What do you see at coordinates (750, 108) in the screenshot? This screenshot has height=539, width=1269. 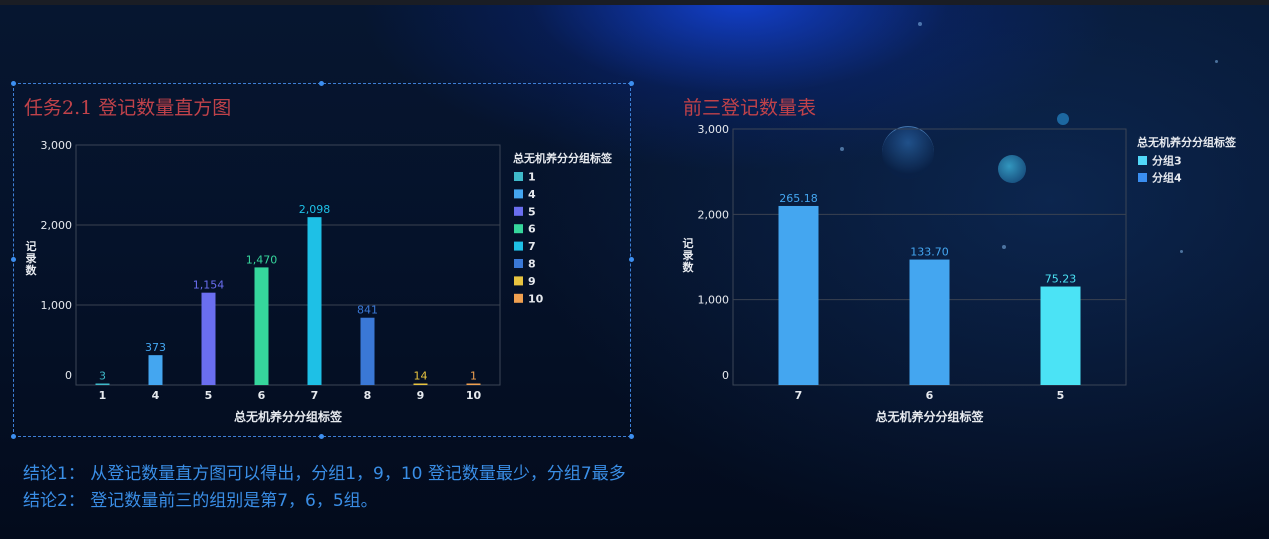 I see `right-chart-title: 前三登记数量表` at bounding box center [750, 108].